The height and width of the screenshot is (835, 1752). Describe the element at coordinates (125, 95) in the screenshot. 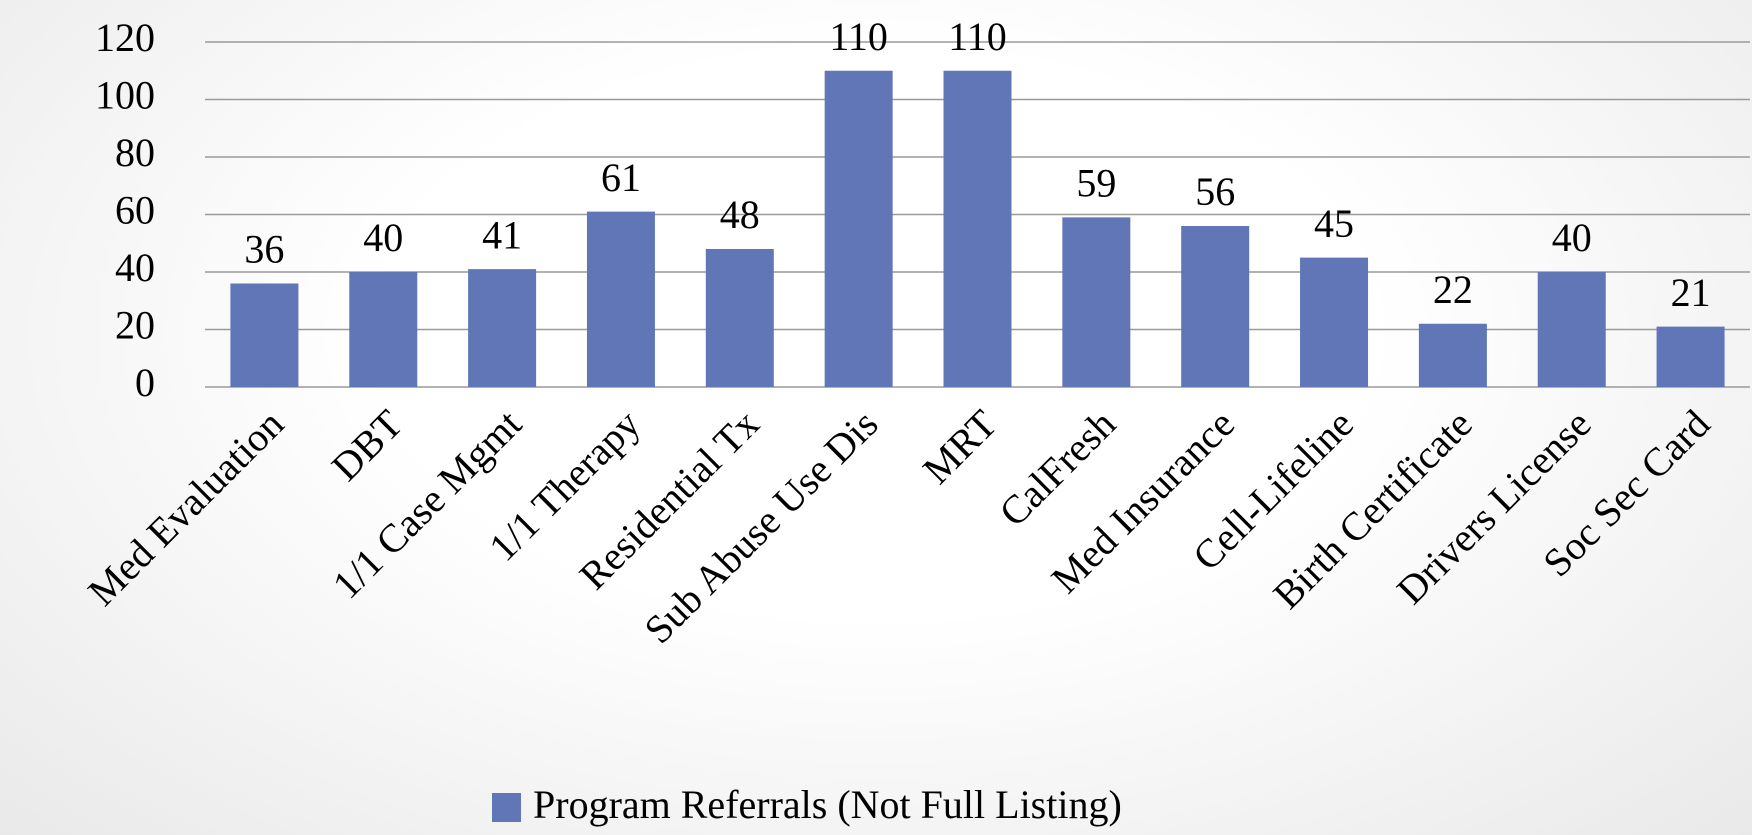

I see `y-tick-label: 100` at that location.